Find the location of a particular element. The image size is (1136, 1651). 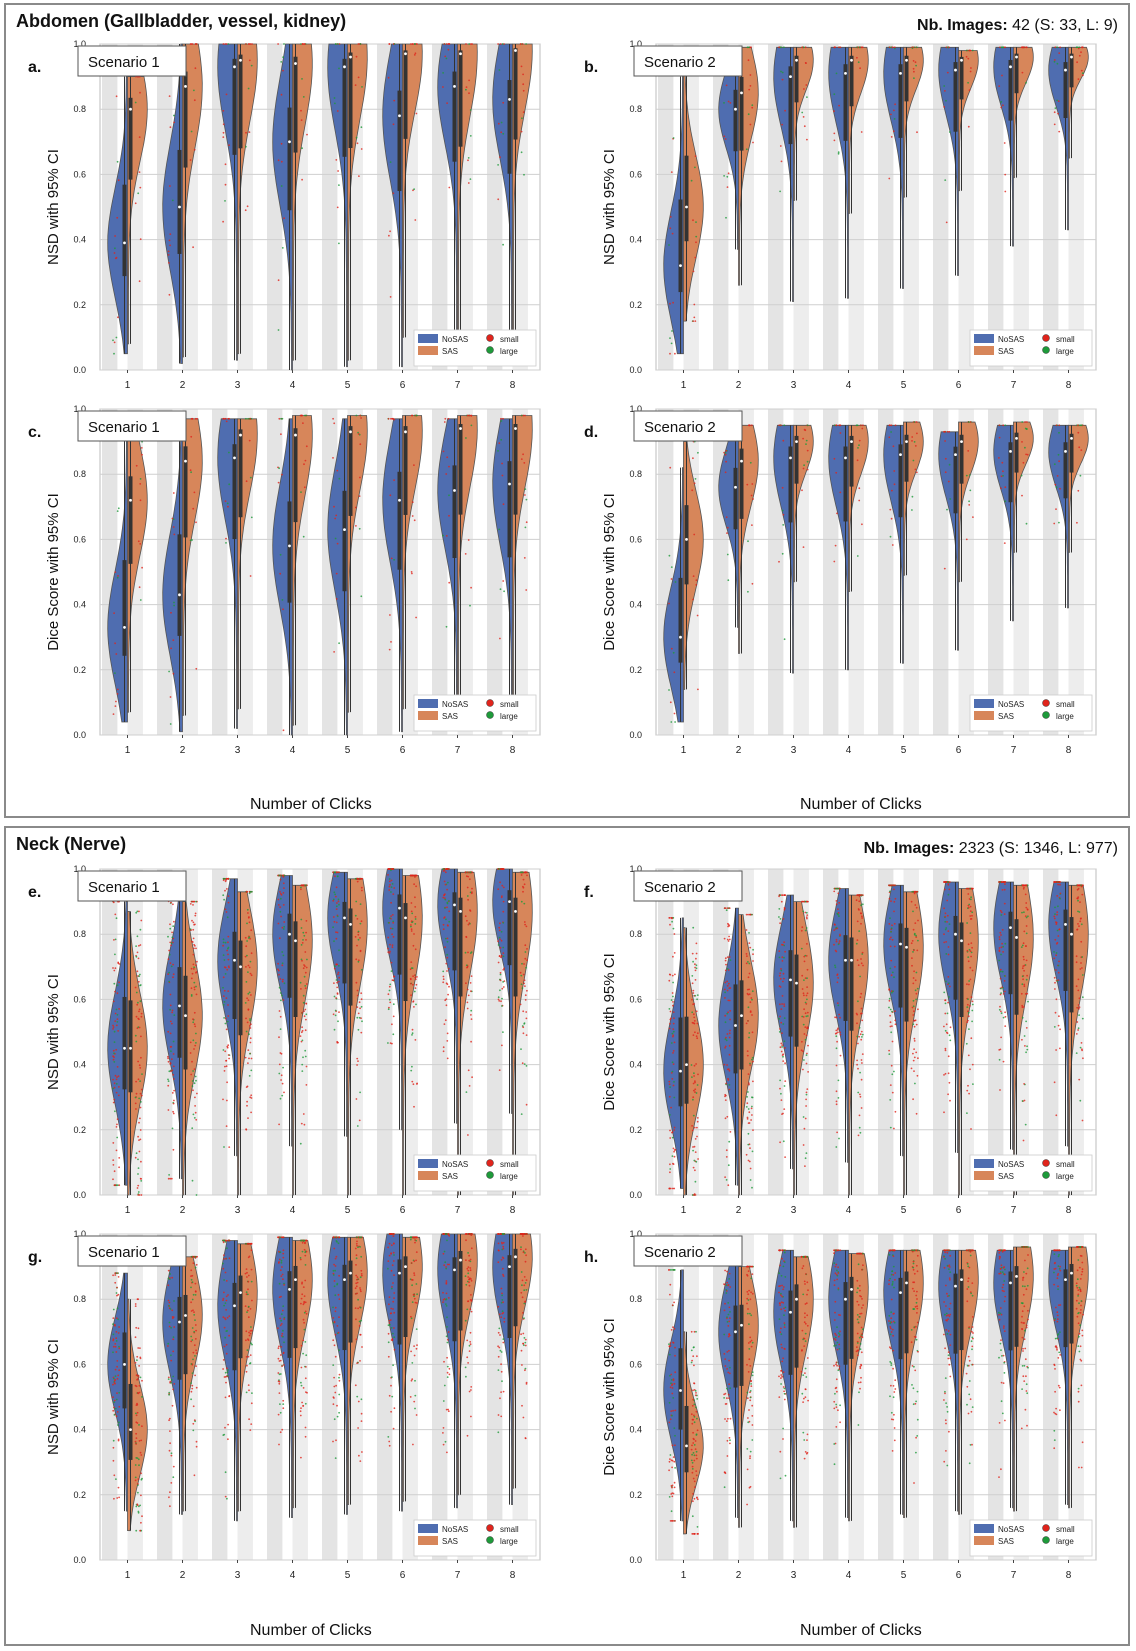

y-tick-label: 0.4 is located at coordinates (79, 1065).